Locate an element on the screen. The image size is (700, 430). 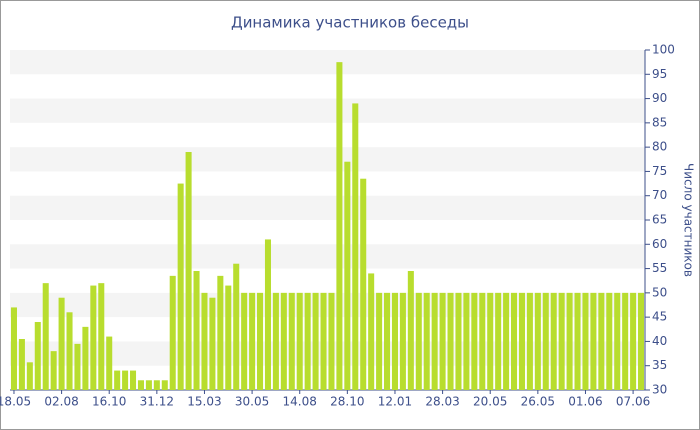
y-tick-label: 65 is located at coordinates (659, 220).